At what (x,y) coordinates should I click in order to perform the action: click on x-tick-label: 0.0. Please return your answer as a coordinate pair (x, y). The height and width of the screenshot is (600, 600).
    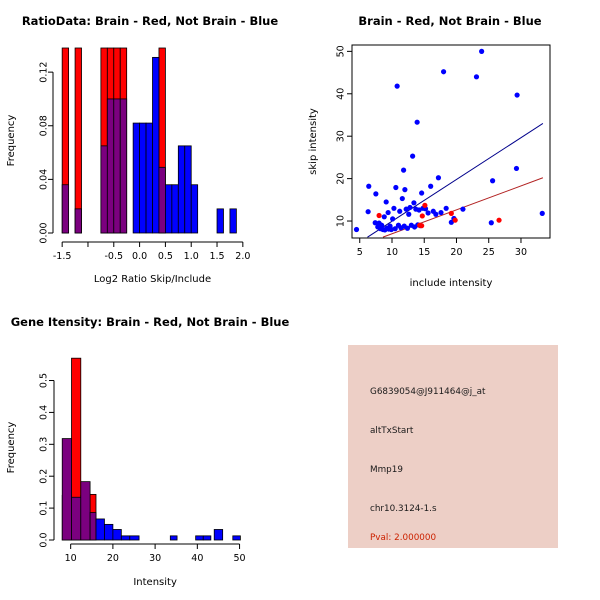
    Looking at the image, I should click on (139, 256).